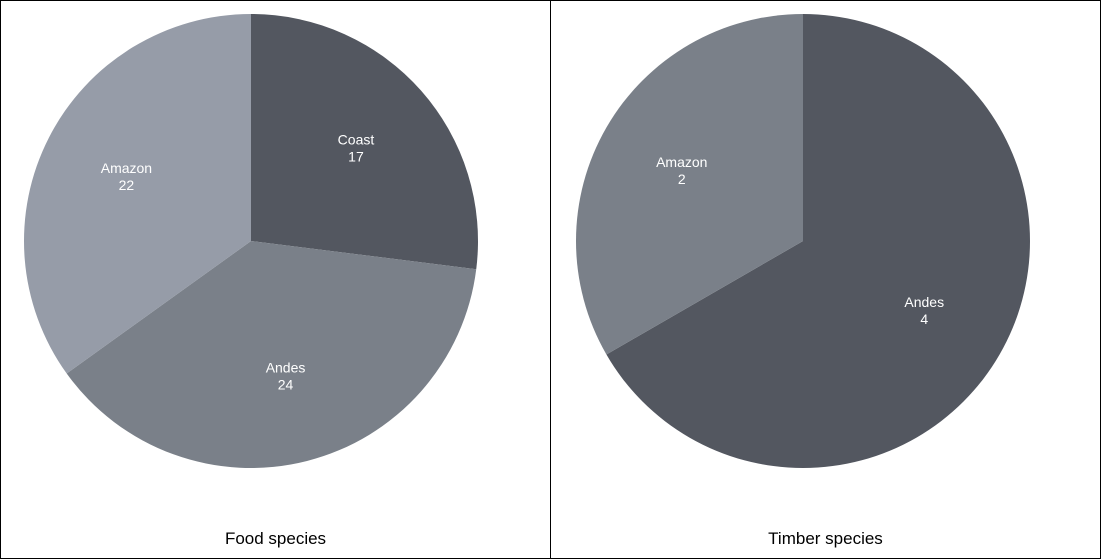  Describe the element at coordinates (356, 156) in the screenshot. I see `food-species-slice-value-coast: 17` at that location.